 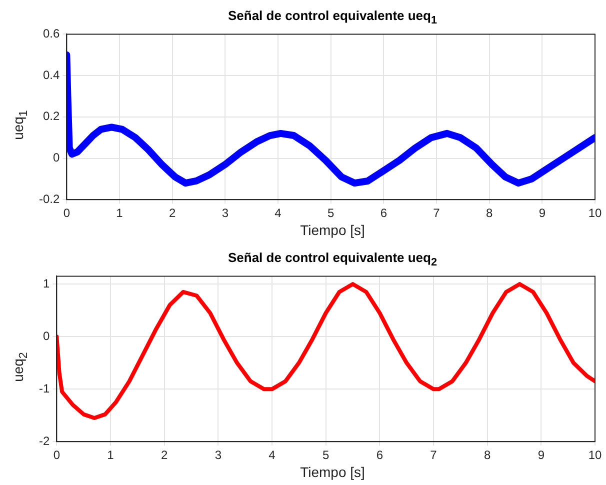 I want to click on y-tick-label: 0.4, so click(x=51, y=75).